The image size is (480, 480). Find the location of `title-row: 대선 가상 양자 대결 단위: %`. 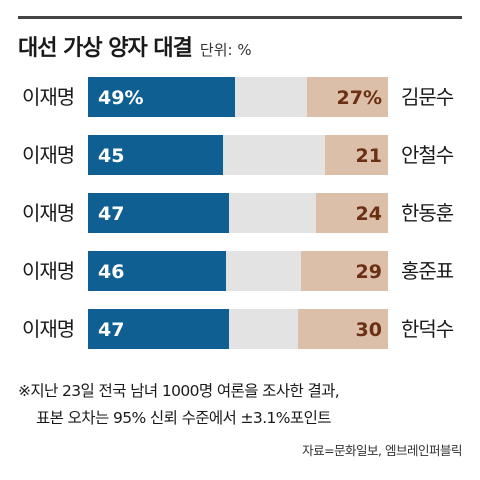

title-row: 대선 가상 양자 대결 단위: % is located at coordinates (135, 45).